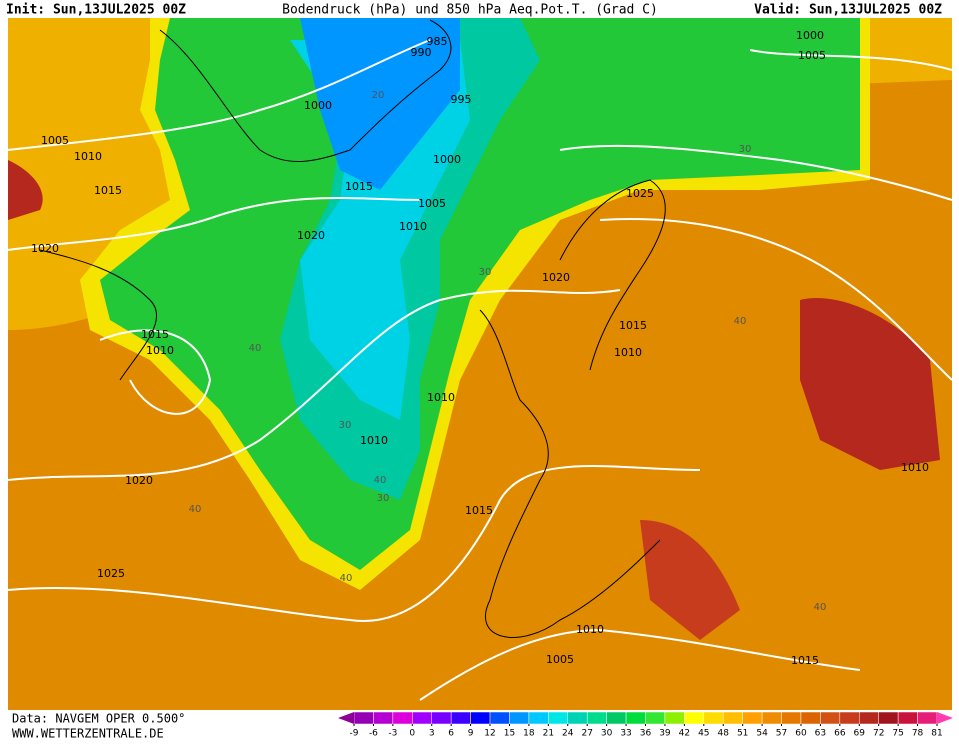 This screenshot has height=745, width=959. What do you see at coordinates (918, 734) in the screenshot?
I see `colorbar-tick-label: 78` at bounding box center [918, 734].